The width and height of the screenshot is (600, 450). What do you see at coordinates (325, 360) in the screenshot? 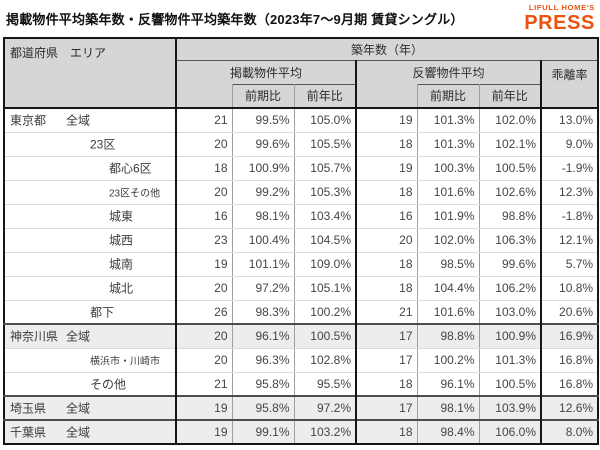
I see `cell-listed-yoy: 102.8%` at bounding box center [325, 360].